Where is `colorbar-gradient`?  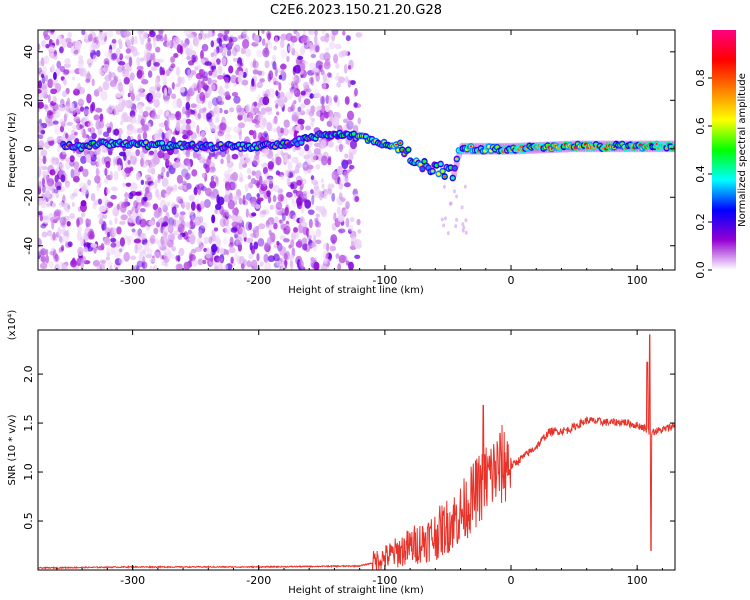 colorbar-gradient is located at coordinates (724, 150).